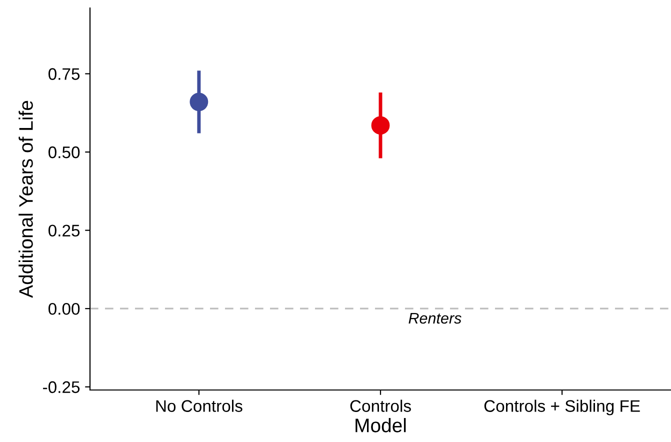  Describe the element at coordinates (380, 406) in the screenshot. I see `x-tick-label: Controls` at that location.